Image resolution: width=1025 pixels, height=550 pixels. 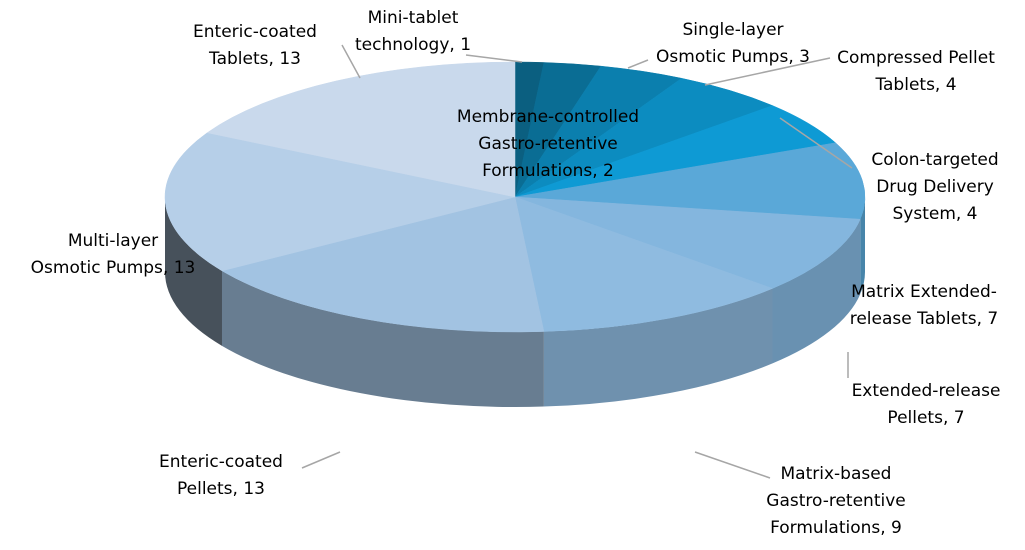 What do you see at coordinates (113, 254) in the screenshot?
I see `data-label: Multi-layer Osmotic Pumps, 13` at bounding box center [113, 254].